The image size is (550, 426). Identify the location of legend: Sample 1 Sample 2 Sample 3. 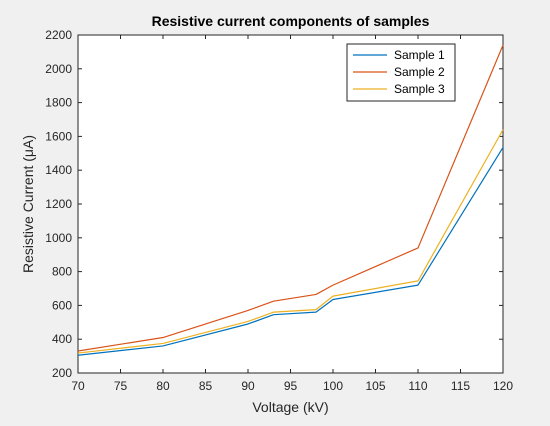
(401, 72).